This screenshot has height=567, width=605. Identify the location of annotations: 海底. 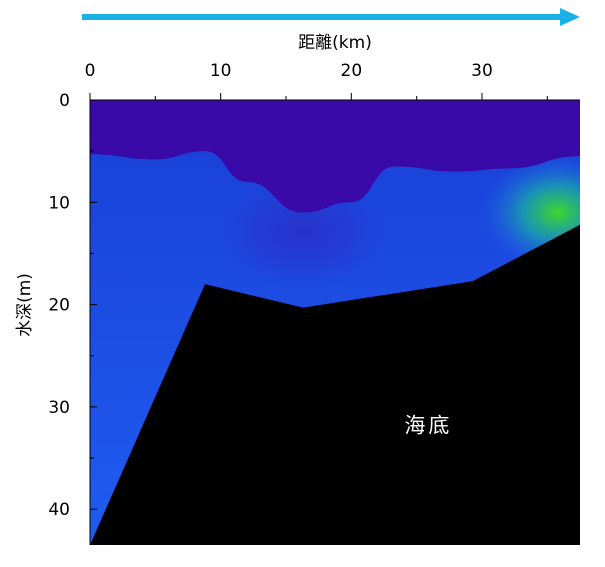
(428, 425).